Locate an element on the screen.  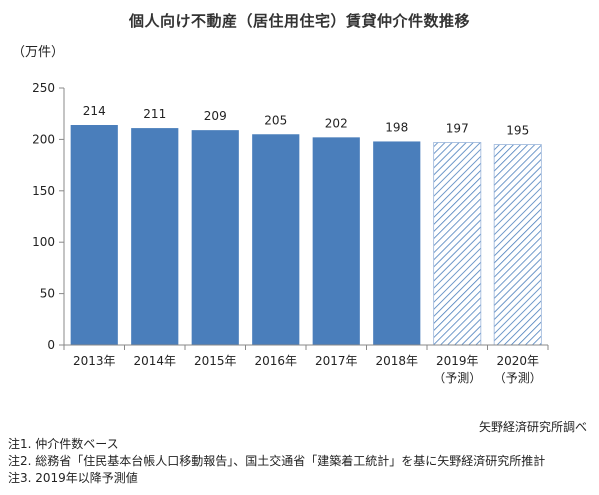
bar-value-label: 205 is located at coordinates (275, 120).